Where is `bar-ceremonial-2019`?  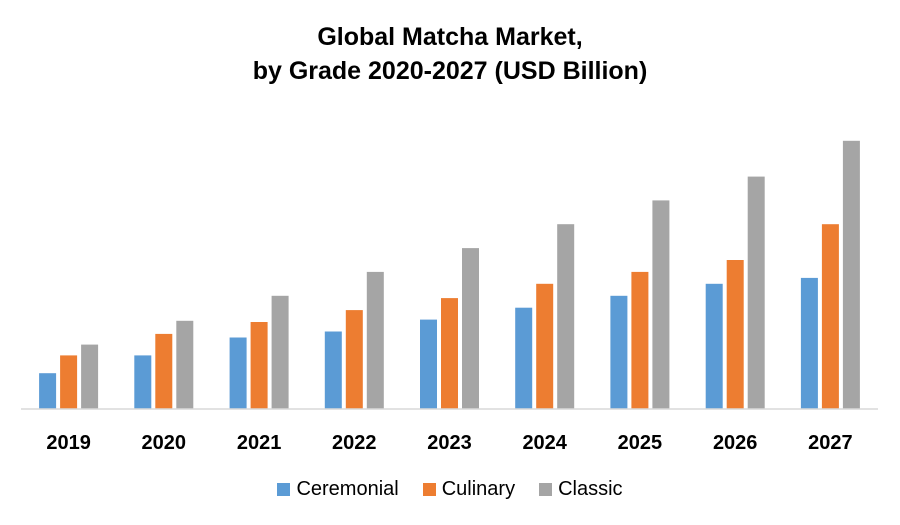 bar-ceremonial-2019 is located at coordinates (48, 391).